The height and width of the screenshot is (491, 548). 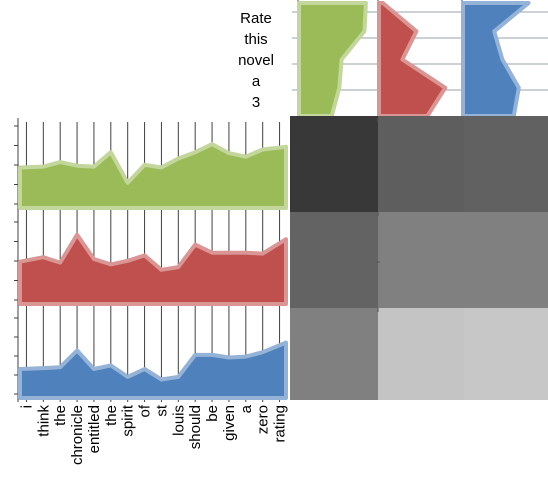 What do you see at coordinates (94, 429) in the screenshot?
I see `word-label: entitled` at bounding box center [94, 429].